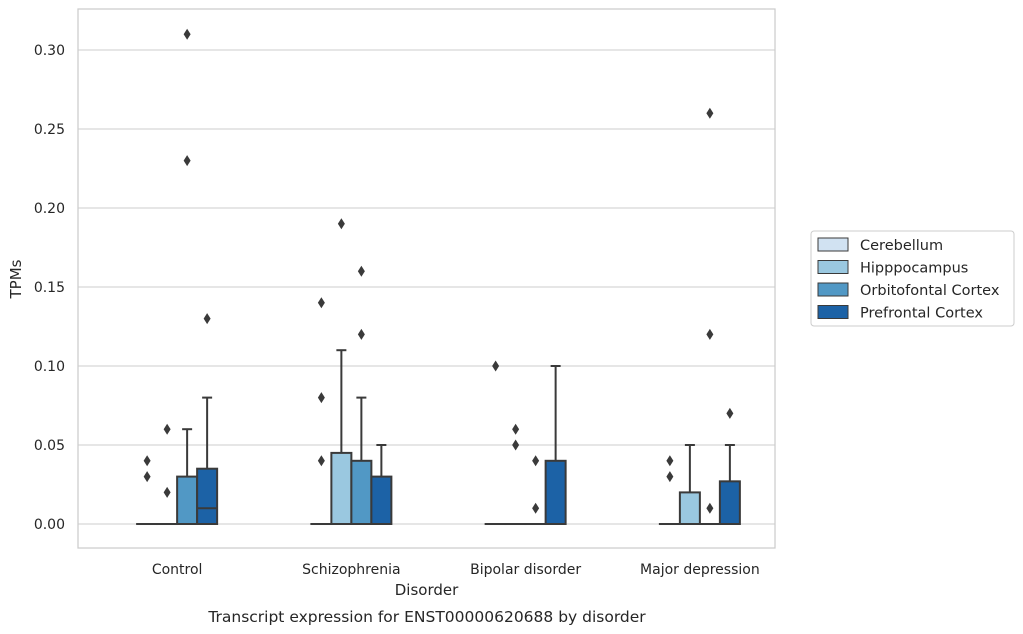 This screenshot has height=634, width=1023. I want to click on y-tick-label: 0.10, so click(49, 367).